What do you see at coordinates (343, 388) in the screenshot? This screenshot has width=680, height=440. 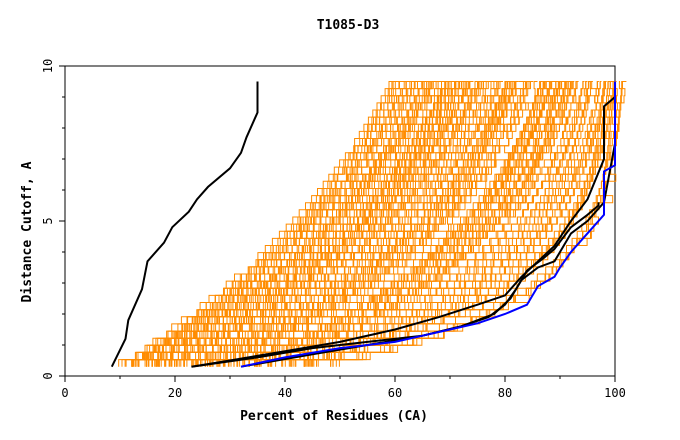 I see `x-axis-ticks: 0 20 40 60 80 100` at bounding box center [343, 388].